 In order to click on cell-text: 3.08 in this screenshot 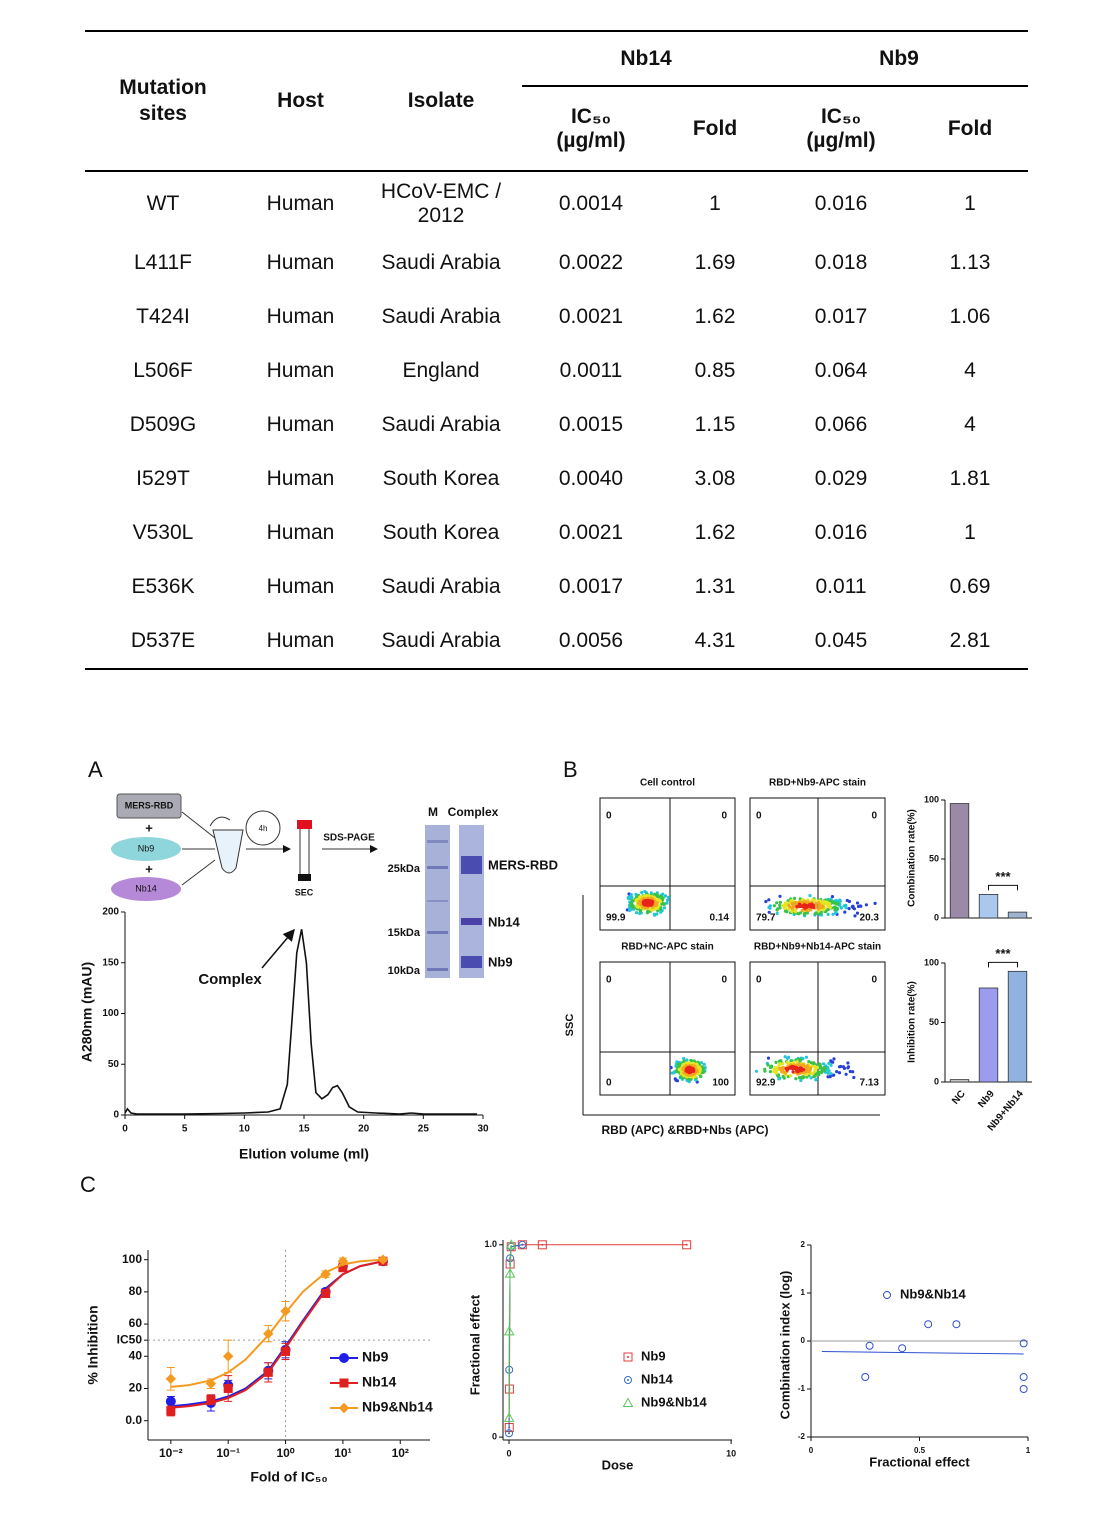, I will do `click(715, 478)`.